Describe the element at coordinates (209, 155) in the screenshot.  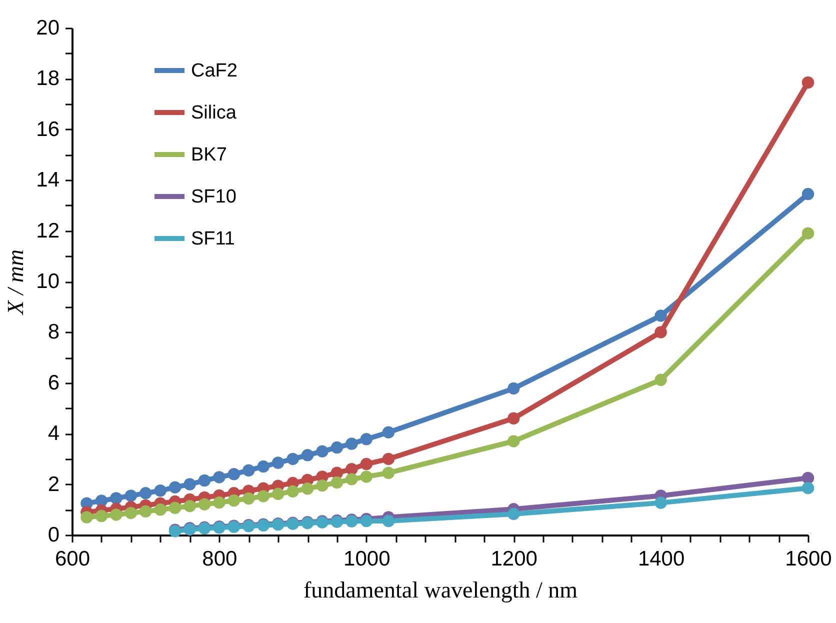
I see `legend-label: BK7` at that location.